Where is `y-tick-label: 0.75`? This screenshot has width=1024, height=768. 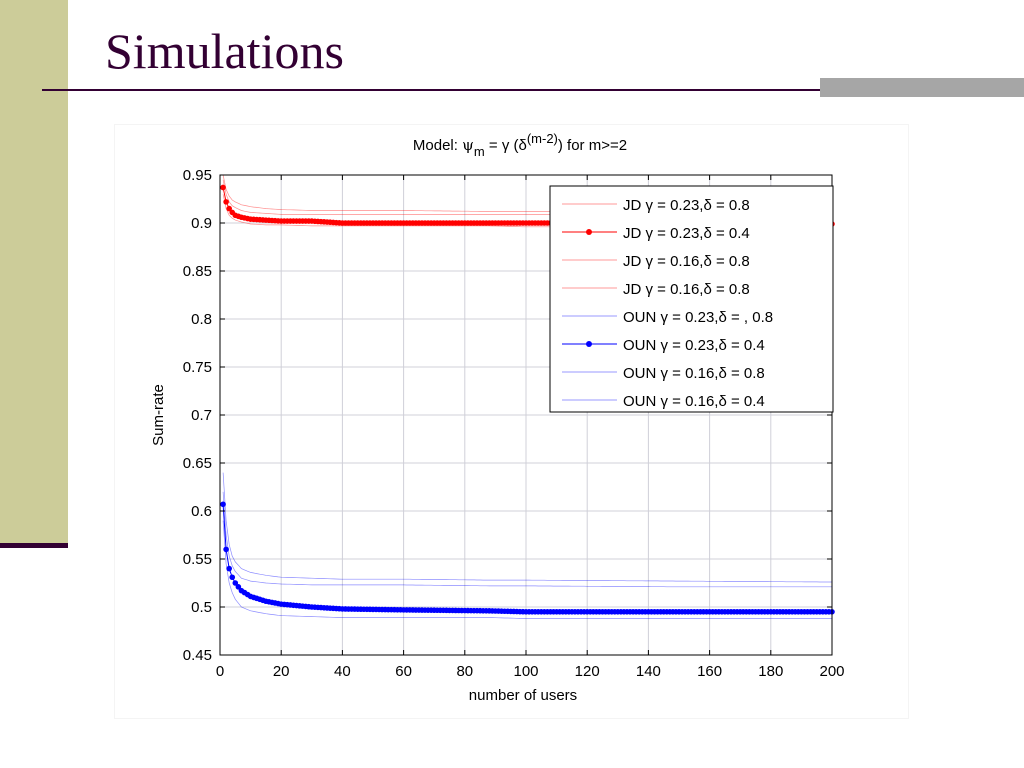
y-tick-label: 0.75 is located at coordinates (197, 367).